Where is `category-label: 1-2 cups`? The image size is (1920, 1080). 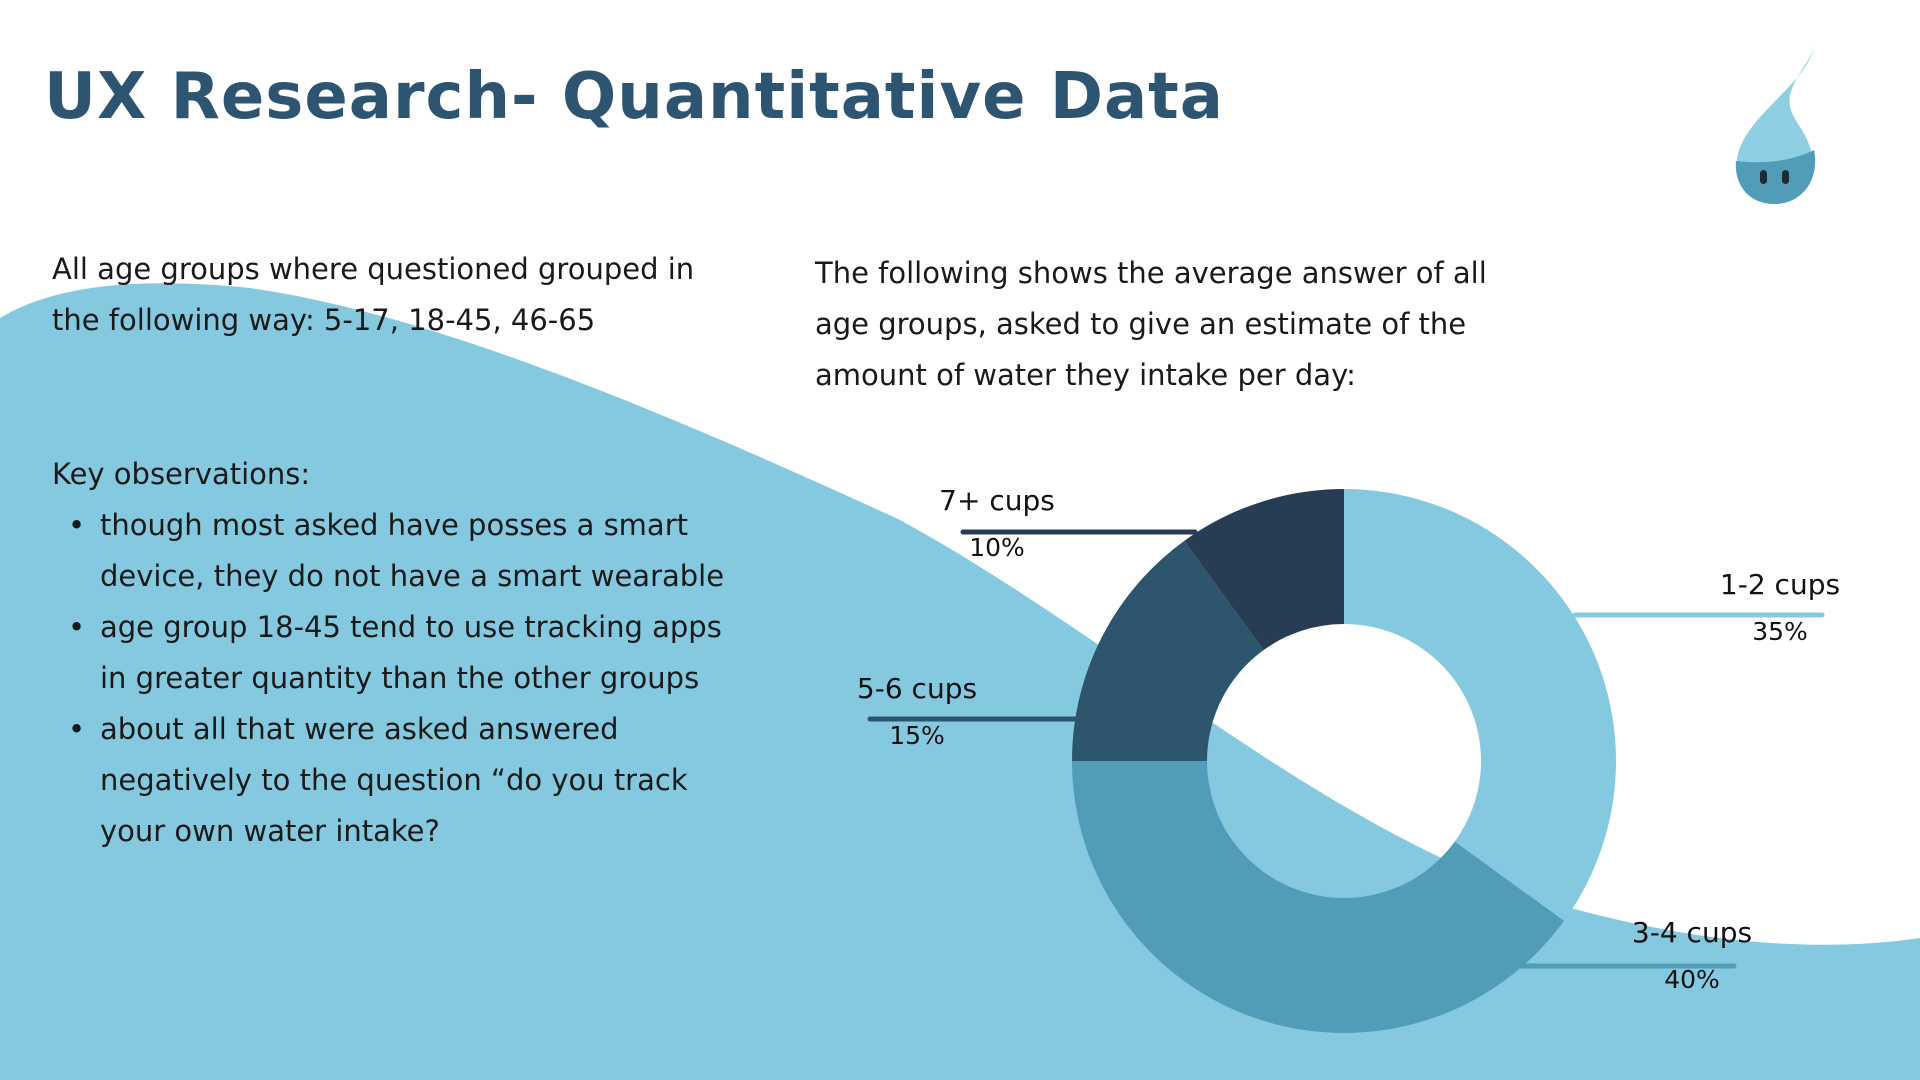
category-label: 1-2 cups is located at coordinates (1780, 584).